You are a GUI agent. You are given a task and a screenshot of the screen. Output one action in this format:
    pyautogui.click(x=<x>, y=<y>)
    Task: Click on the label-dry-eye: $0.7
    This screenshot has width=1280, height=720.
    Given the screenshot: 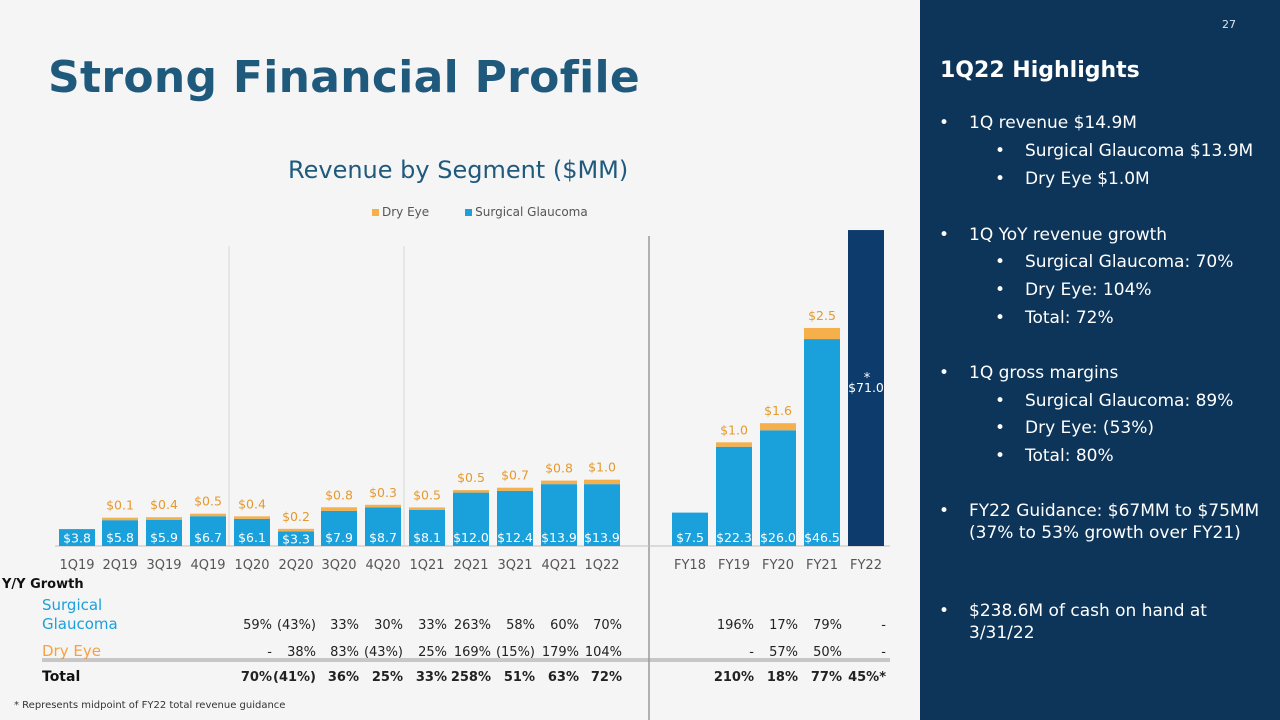 What is the action you would take?
    pyautogui.click(x=515, y=475)
    